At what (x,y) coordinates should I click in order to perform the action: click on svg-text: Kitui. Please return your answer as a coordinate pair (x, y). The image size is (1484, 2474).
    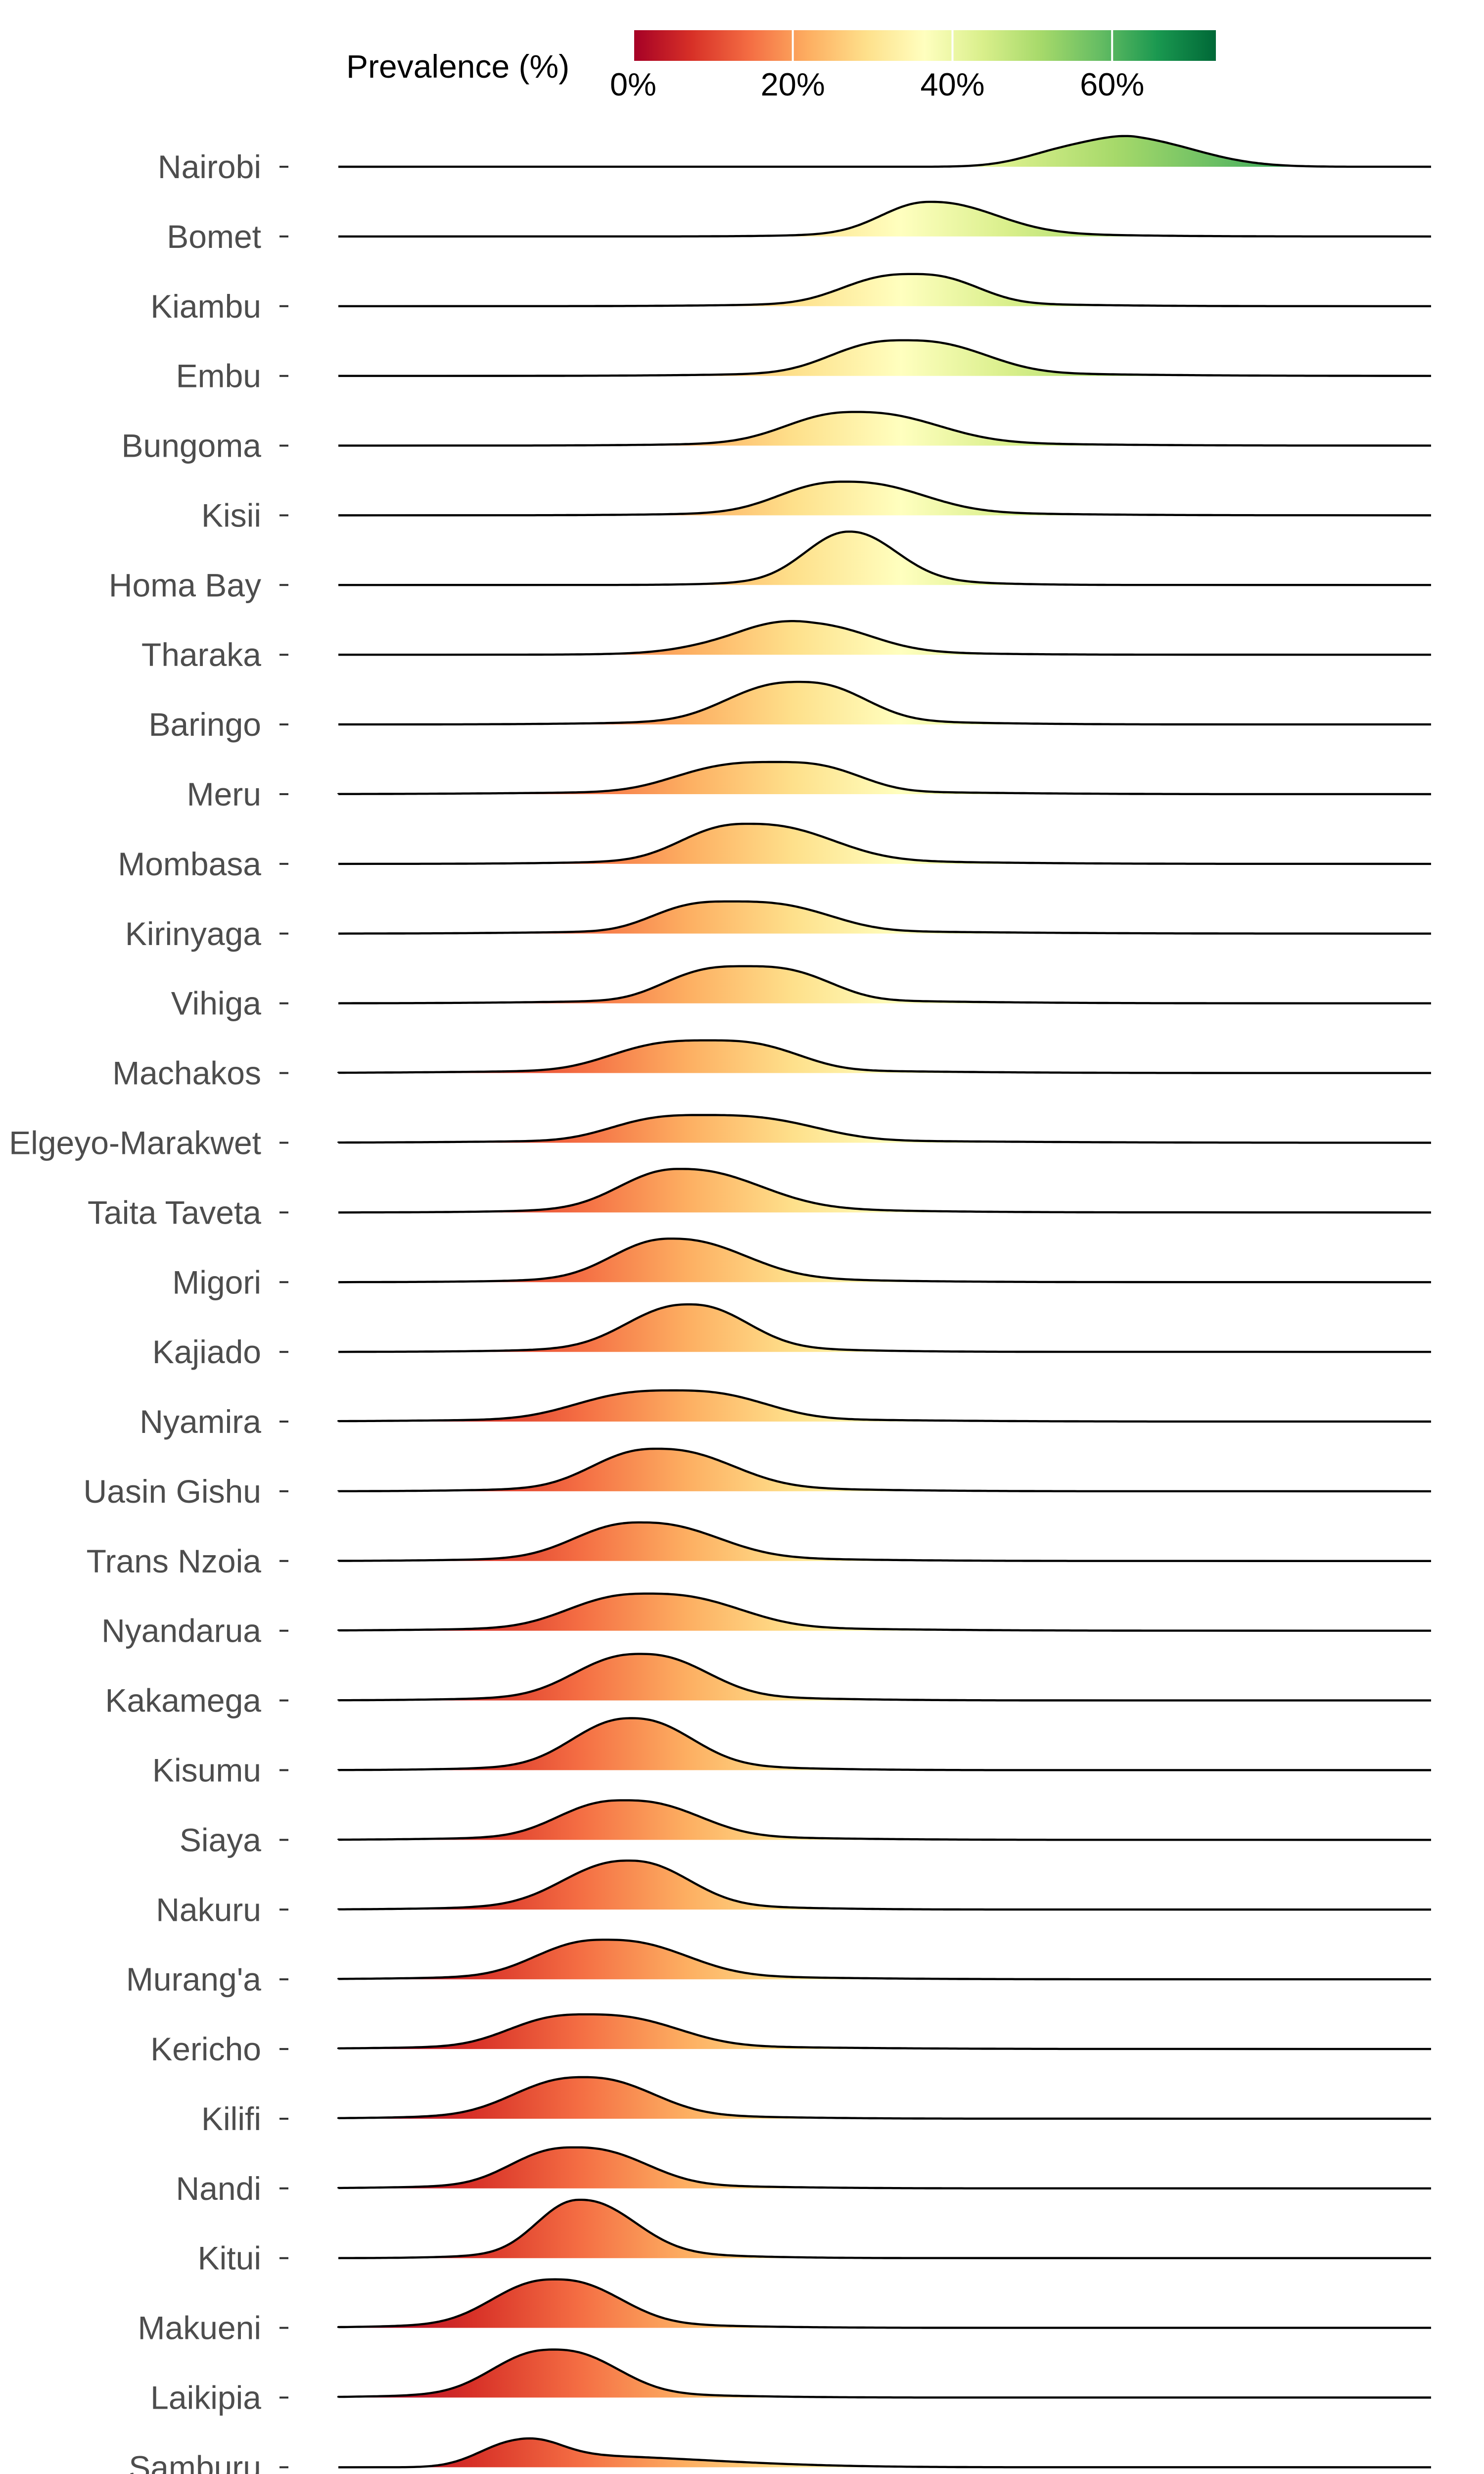
    Looking at the image, I should click on (229, 2258).